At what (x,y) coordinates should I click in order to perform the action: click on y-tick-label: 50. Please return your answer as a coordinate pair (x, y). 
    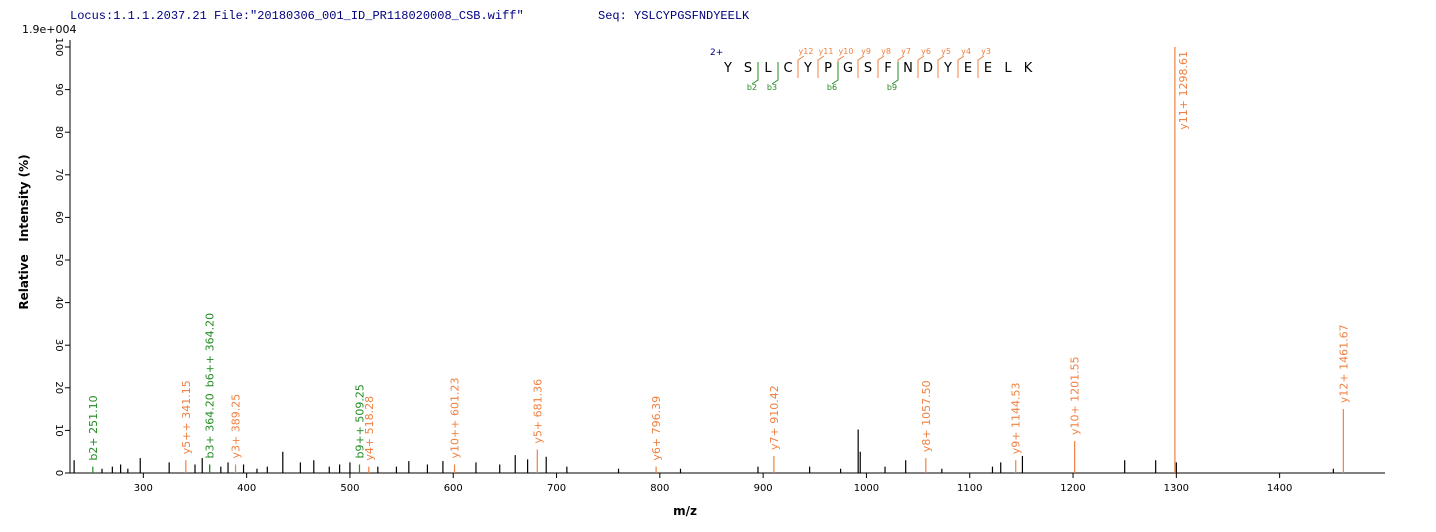
    Looking at the image, I should click on (58, 260).